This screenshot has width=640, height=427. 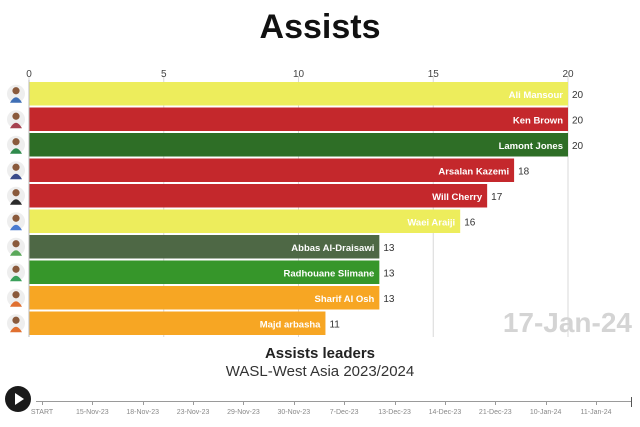 What do you see at coordinates (457, 197) in the screenshot?
I see `bar-label: Will Cherry` at bounding box center [457, 197].